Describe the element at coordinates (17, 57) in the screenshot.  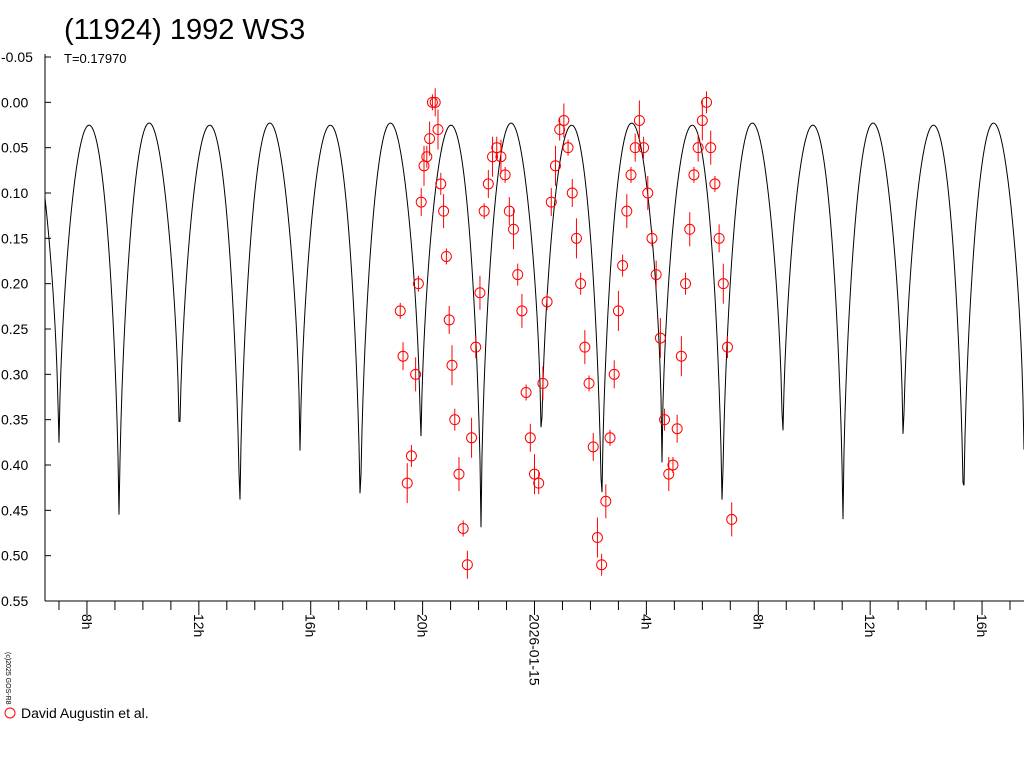
I see `y-tick-label: -0.05` at that location.